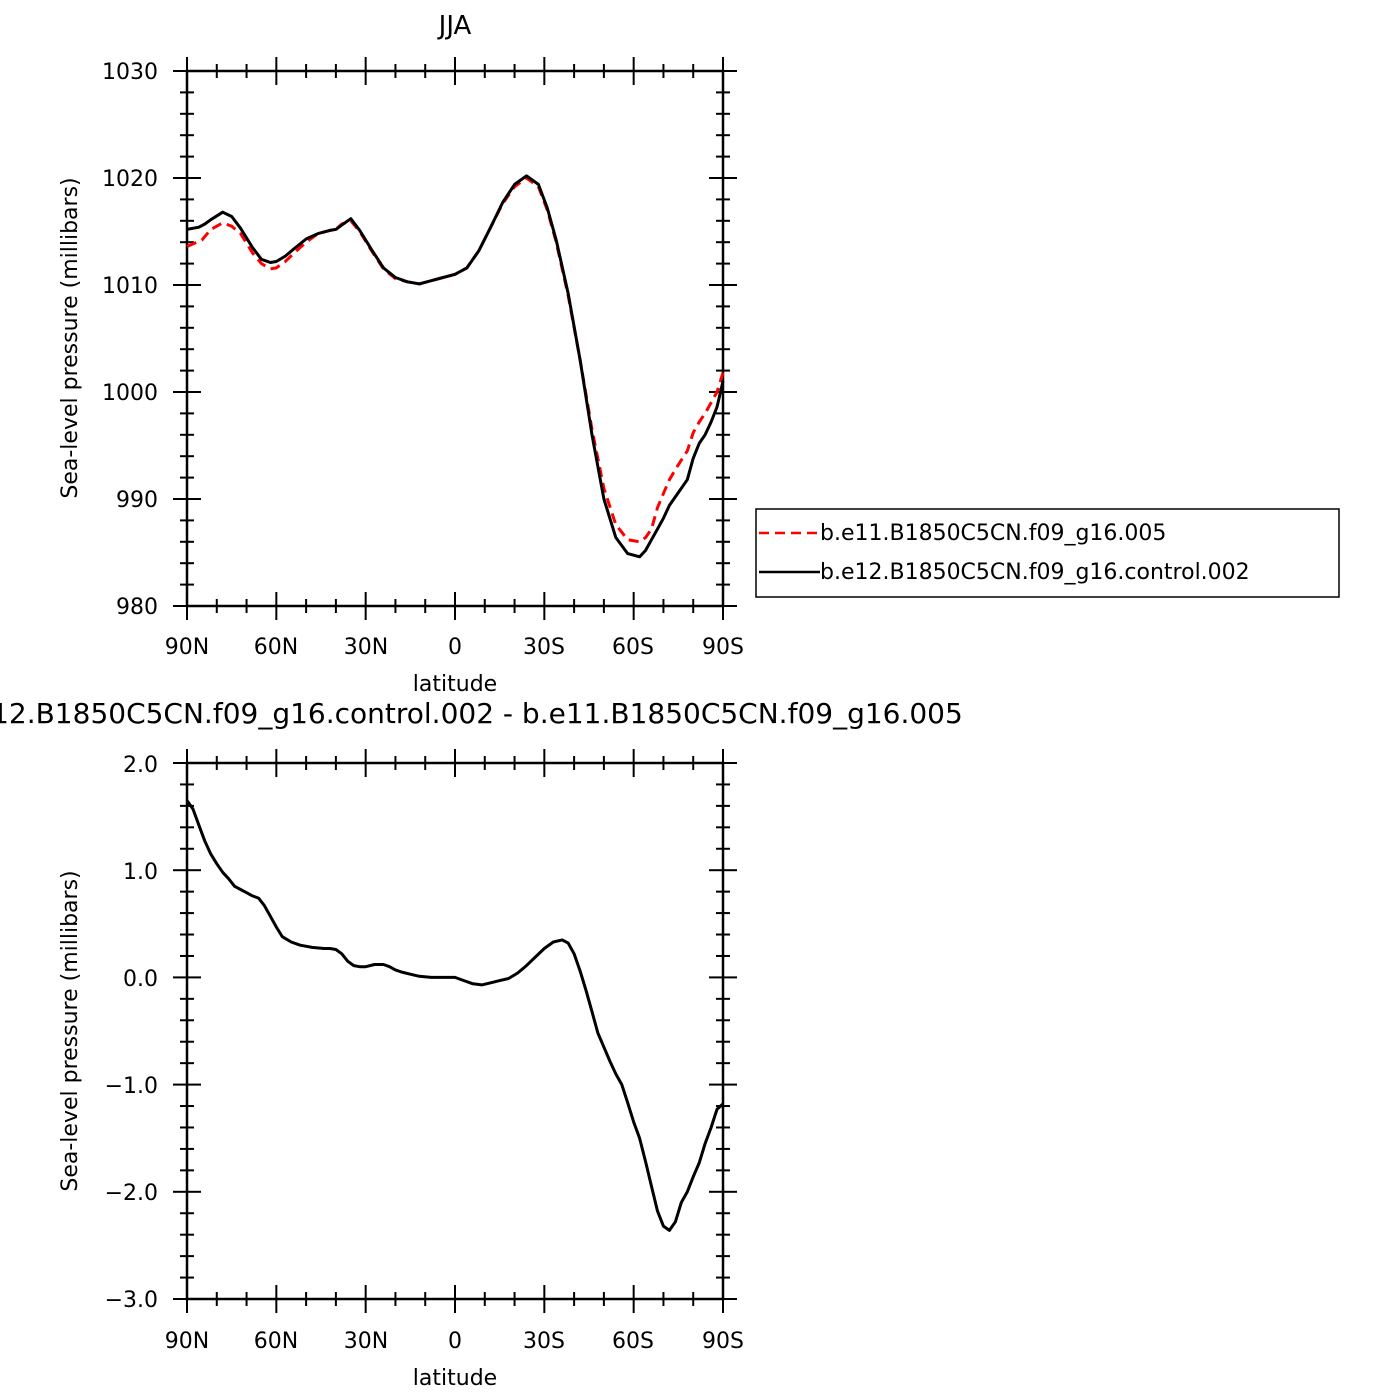 The height and width of the screenshot is (1397, 1395). What do you see at coordinates (544, 1341) in the screenshot?
I see `bottom-x-tick-label-30S: 30S` at bounding box center [544, 1341].